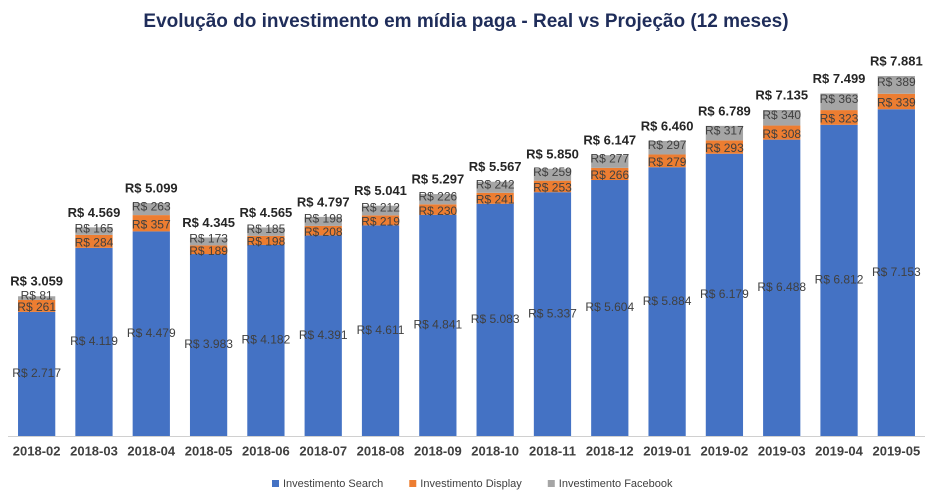 This screenshot has height=503, width=933. What do you see at coordinates (896, 60) in the screenshot?
I see `total-label: R$ 7.881` at bounding box center [896, 60].